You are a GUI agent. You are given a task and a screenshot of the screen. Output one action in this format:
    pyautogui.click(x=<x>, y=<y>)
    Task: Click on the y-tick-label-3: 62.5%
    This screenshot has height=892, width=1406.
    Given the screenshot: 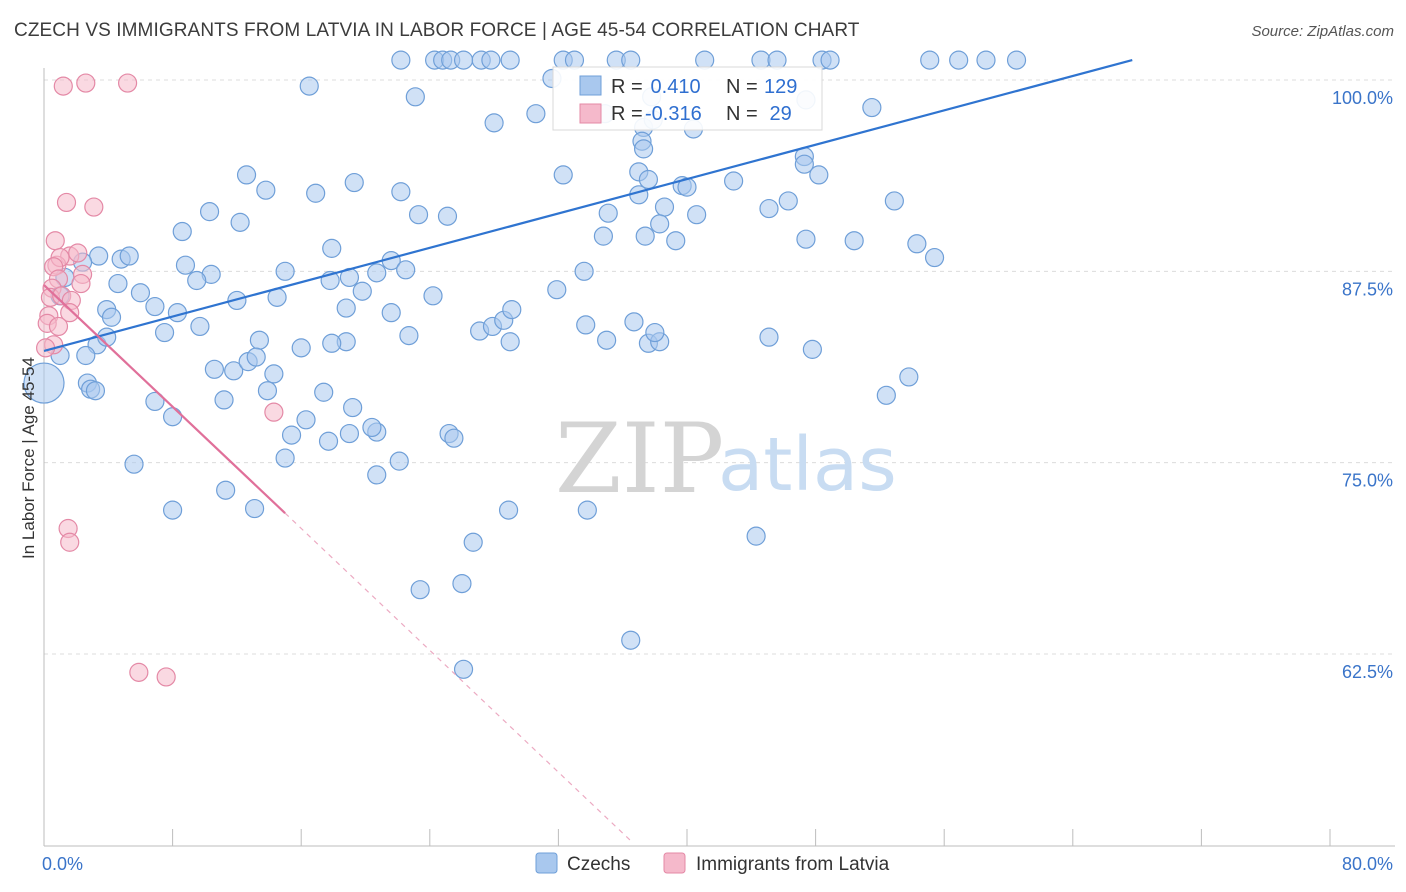 What is the action you would take?
    pyautogui.click(x=1367, y=672)
    